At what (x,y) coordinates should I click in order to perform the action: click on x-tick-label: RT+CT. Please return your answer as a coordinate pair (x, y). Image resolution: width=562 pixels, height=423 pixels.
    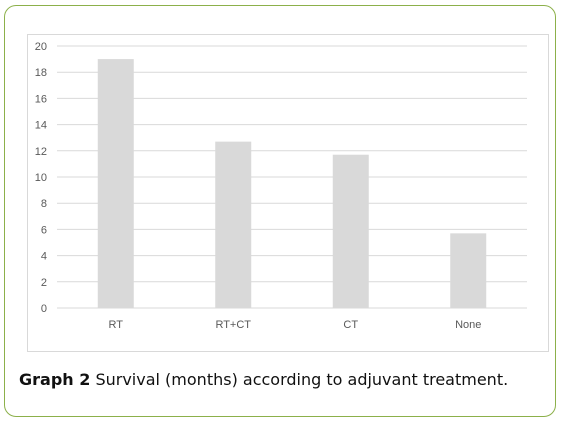
    Looking at the image, I should click on (233, 325).